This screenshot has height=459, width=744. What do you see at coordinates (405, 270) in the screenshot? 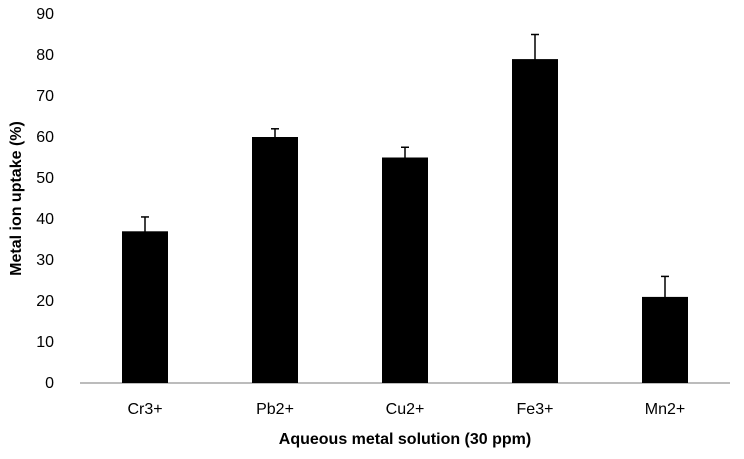
I see `bar-cu2` at bounding box center [405, 270].